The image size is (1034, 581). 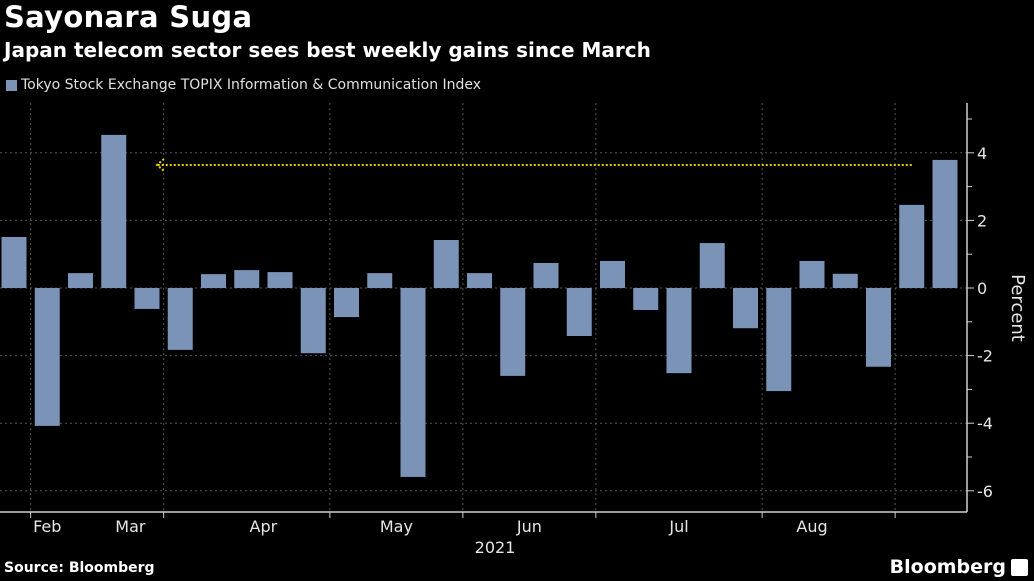 I want to click on x-tick-label: Mar, so click(x=130, y=526).